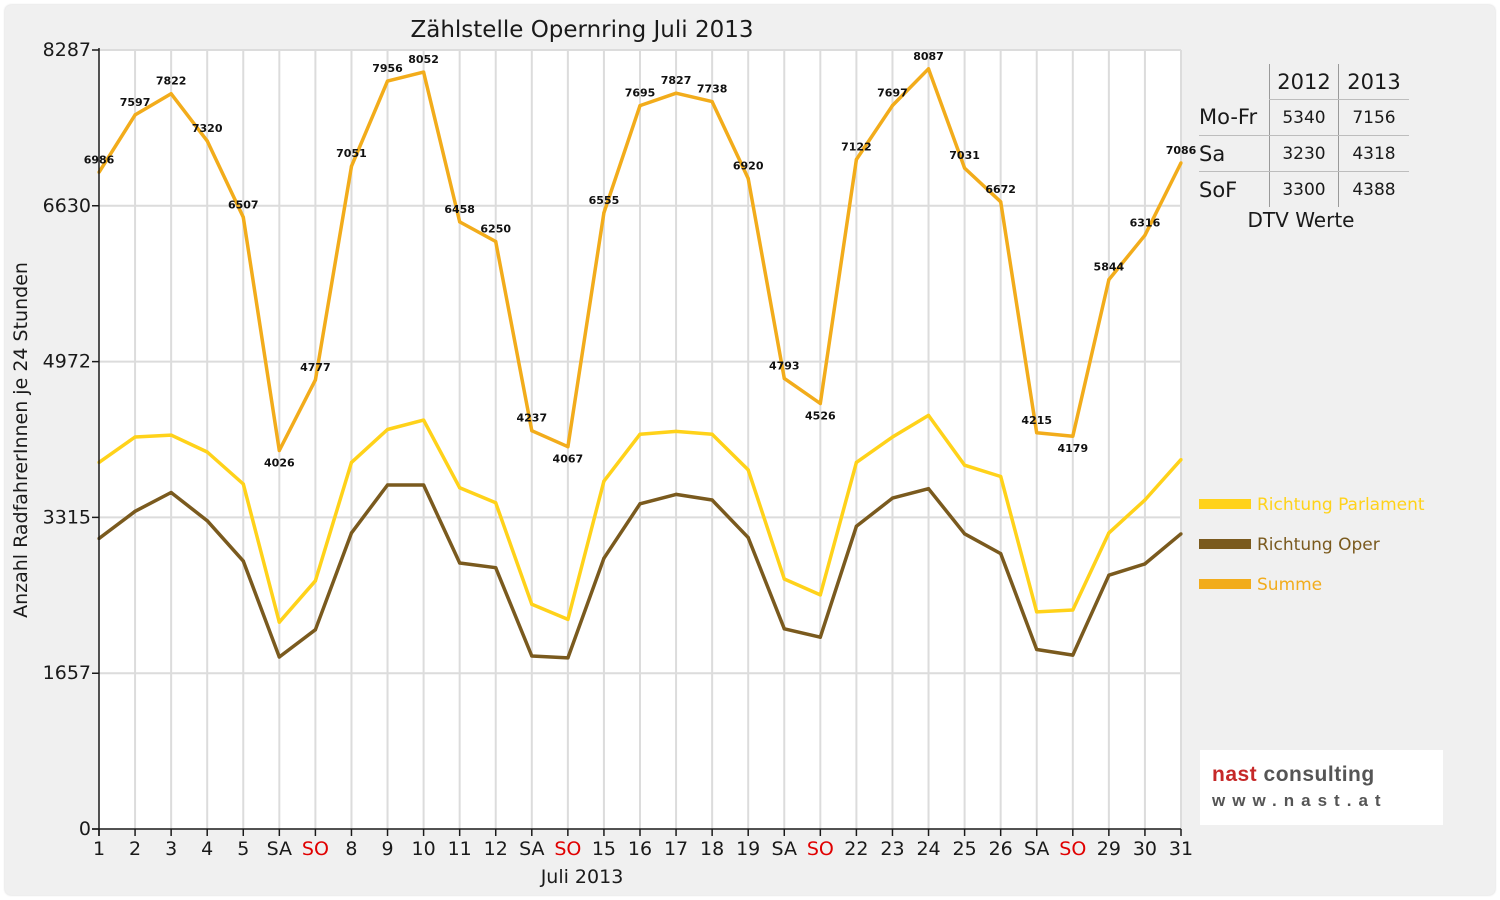  What do you see at coordinates (424, 849) in the screenshot?
I see `x-tick-label: 10` at bounding box center [424, 849].